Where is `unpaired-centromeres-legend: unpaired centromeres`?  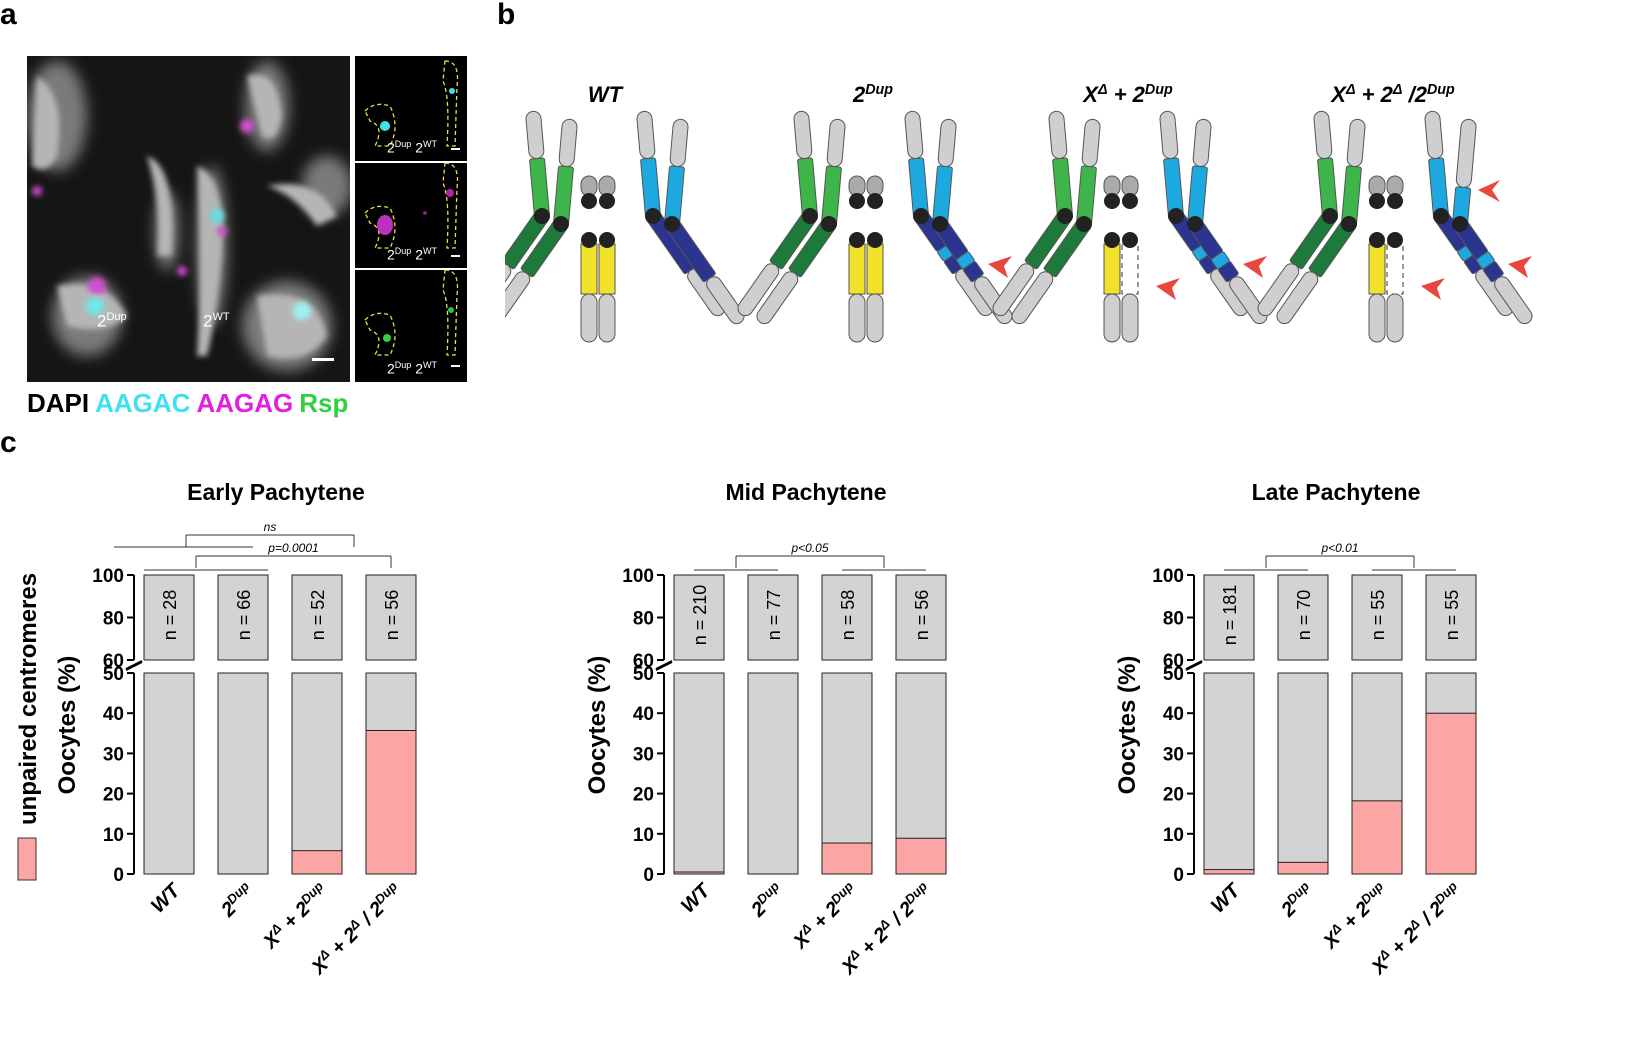 unpaired-centromeres-legend: unpaired centromeres is located at coordinates (28, 727).